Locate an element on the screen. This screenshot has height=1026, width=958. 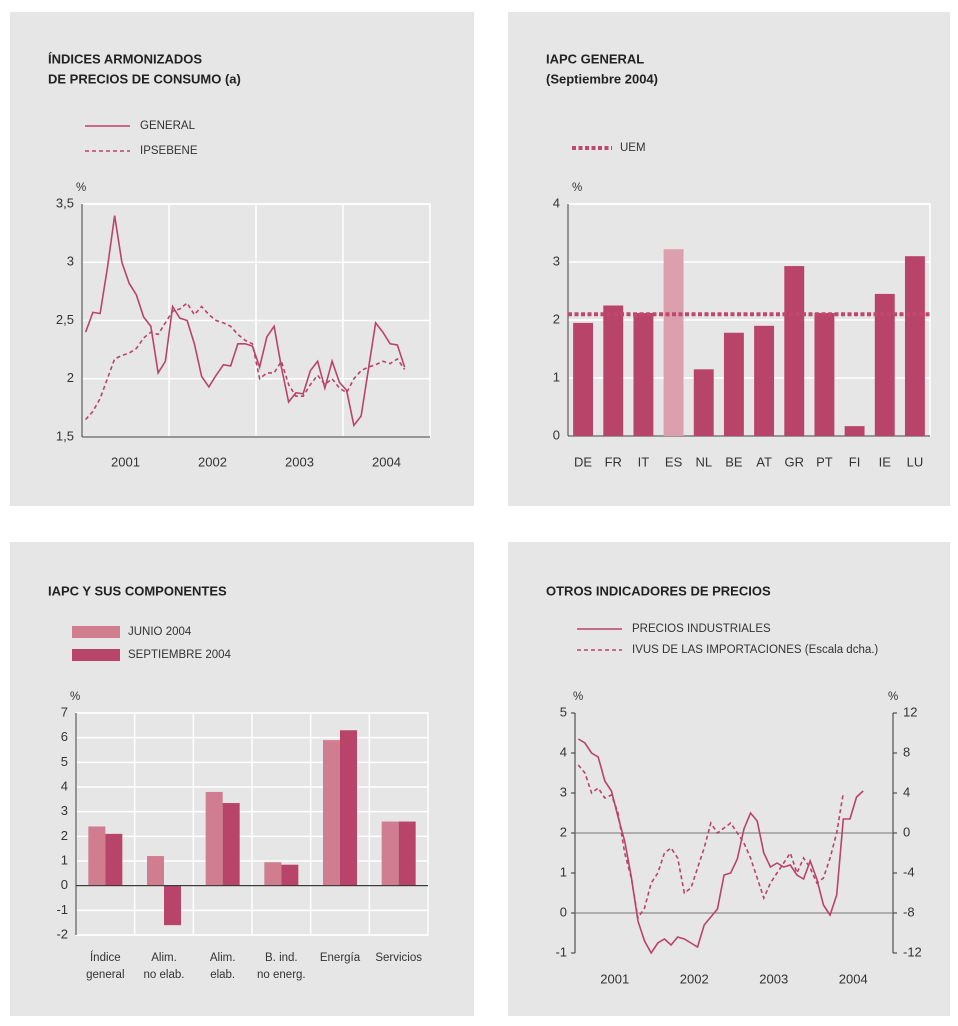
y-tick-label: 6 is located at coordinates (64, 736).